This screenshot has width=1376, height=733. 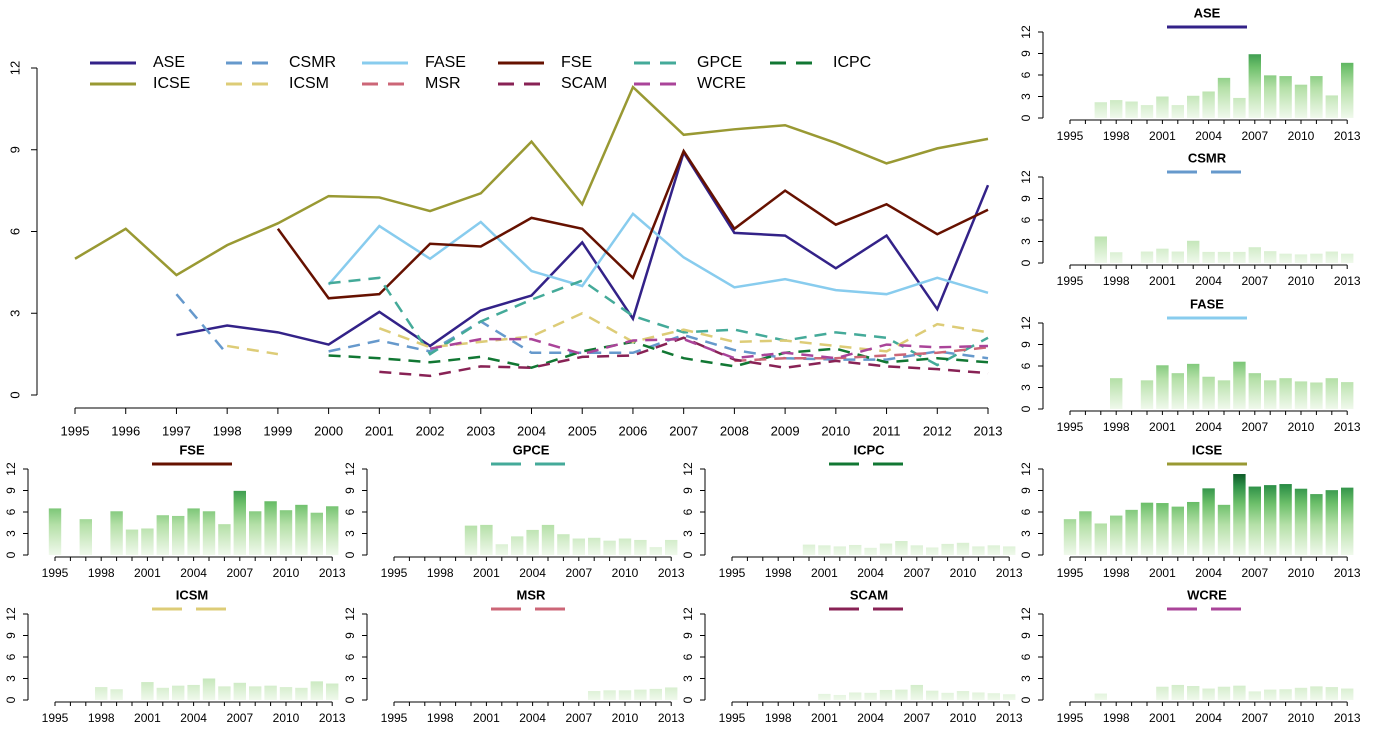 I want to click on y-tick-label: 6, so click(x=11, y=656).